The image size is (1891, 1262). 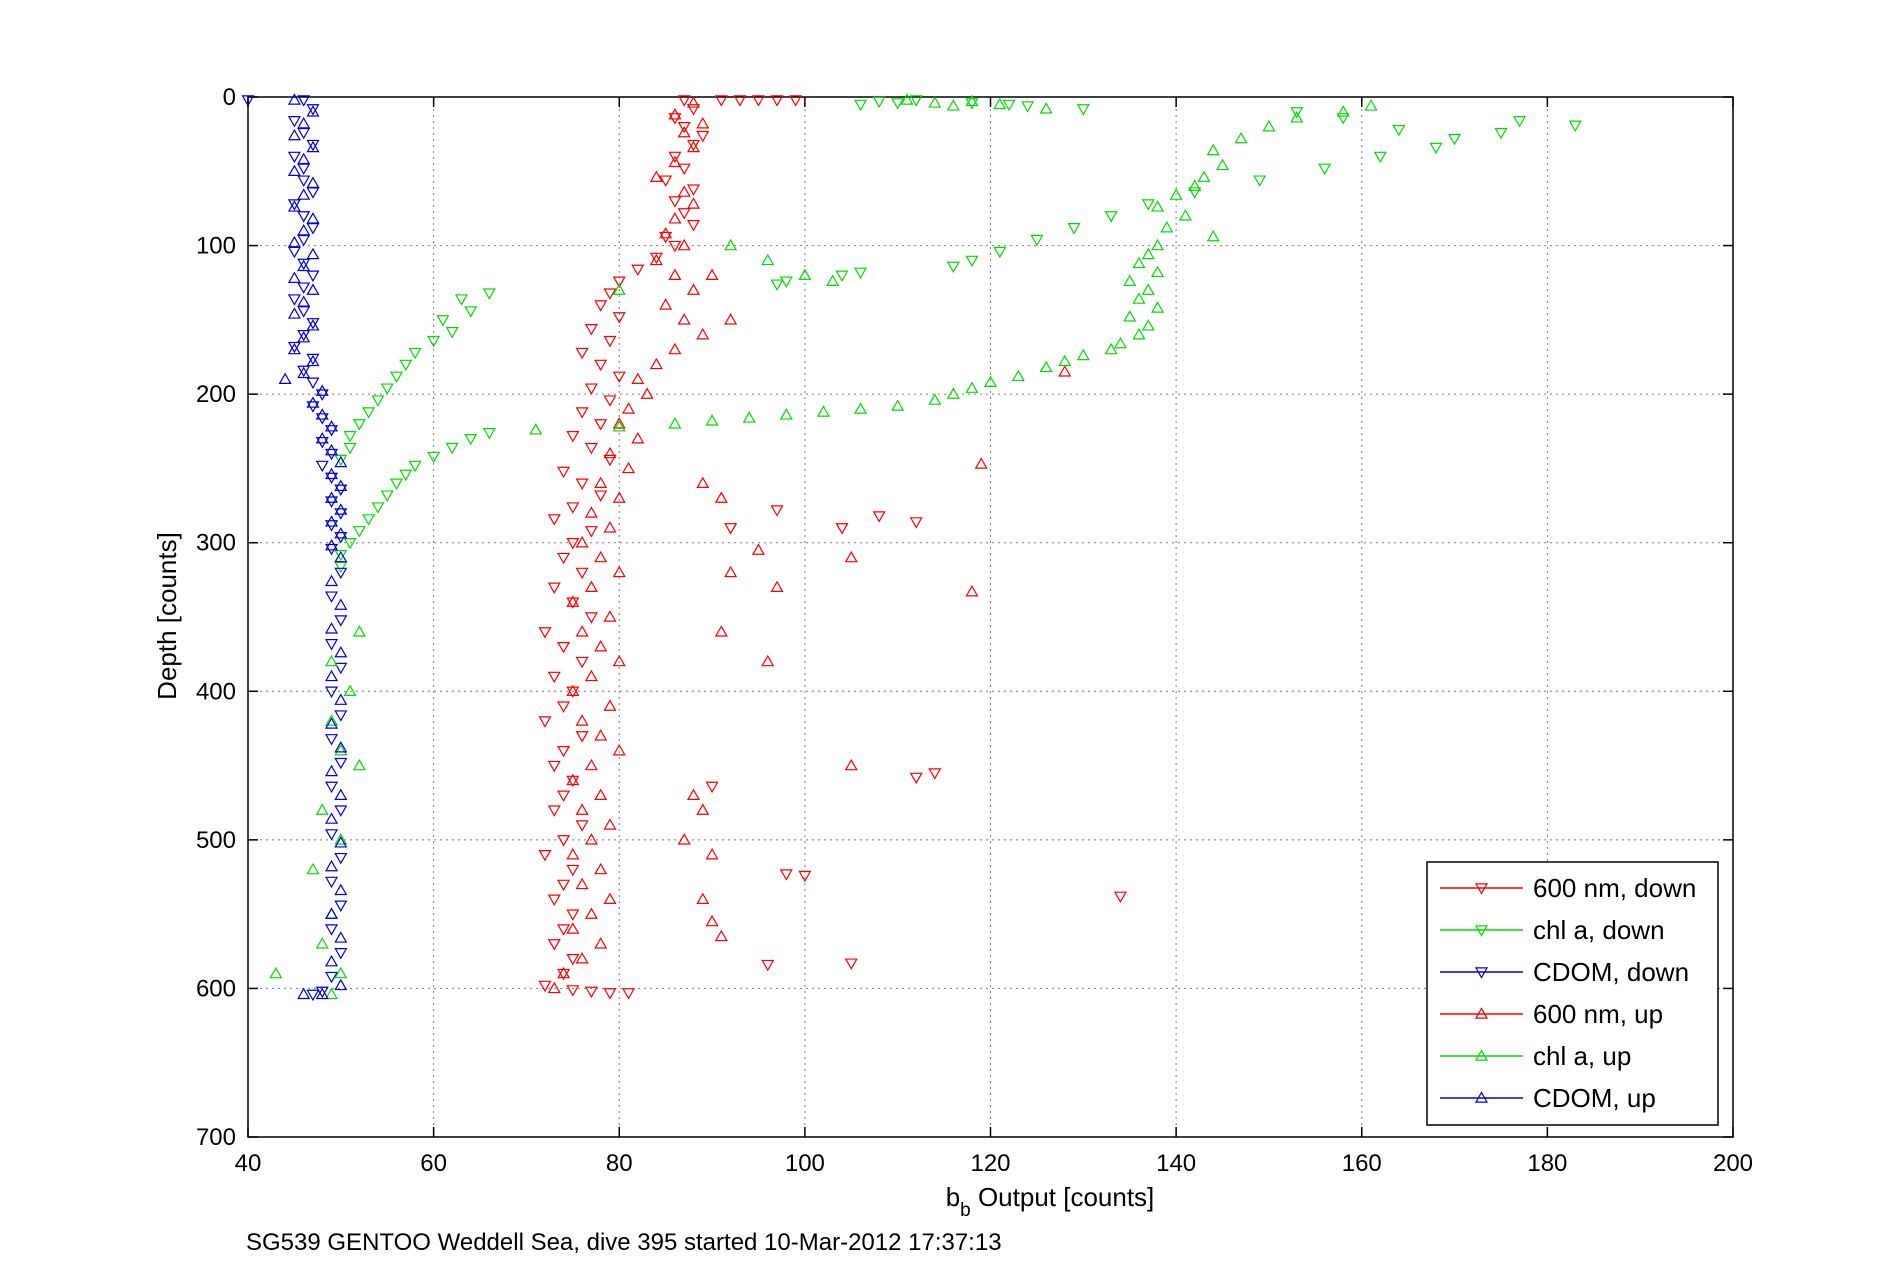 What do you see at coordinates (216, 1137) in the screenshot?
I see `y-tick-label: 700` at bounding box center [216, 1137].